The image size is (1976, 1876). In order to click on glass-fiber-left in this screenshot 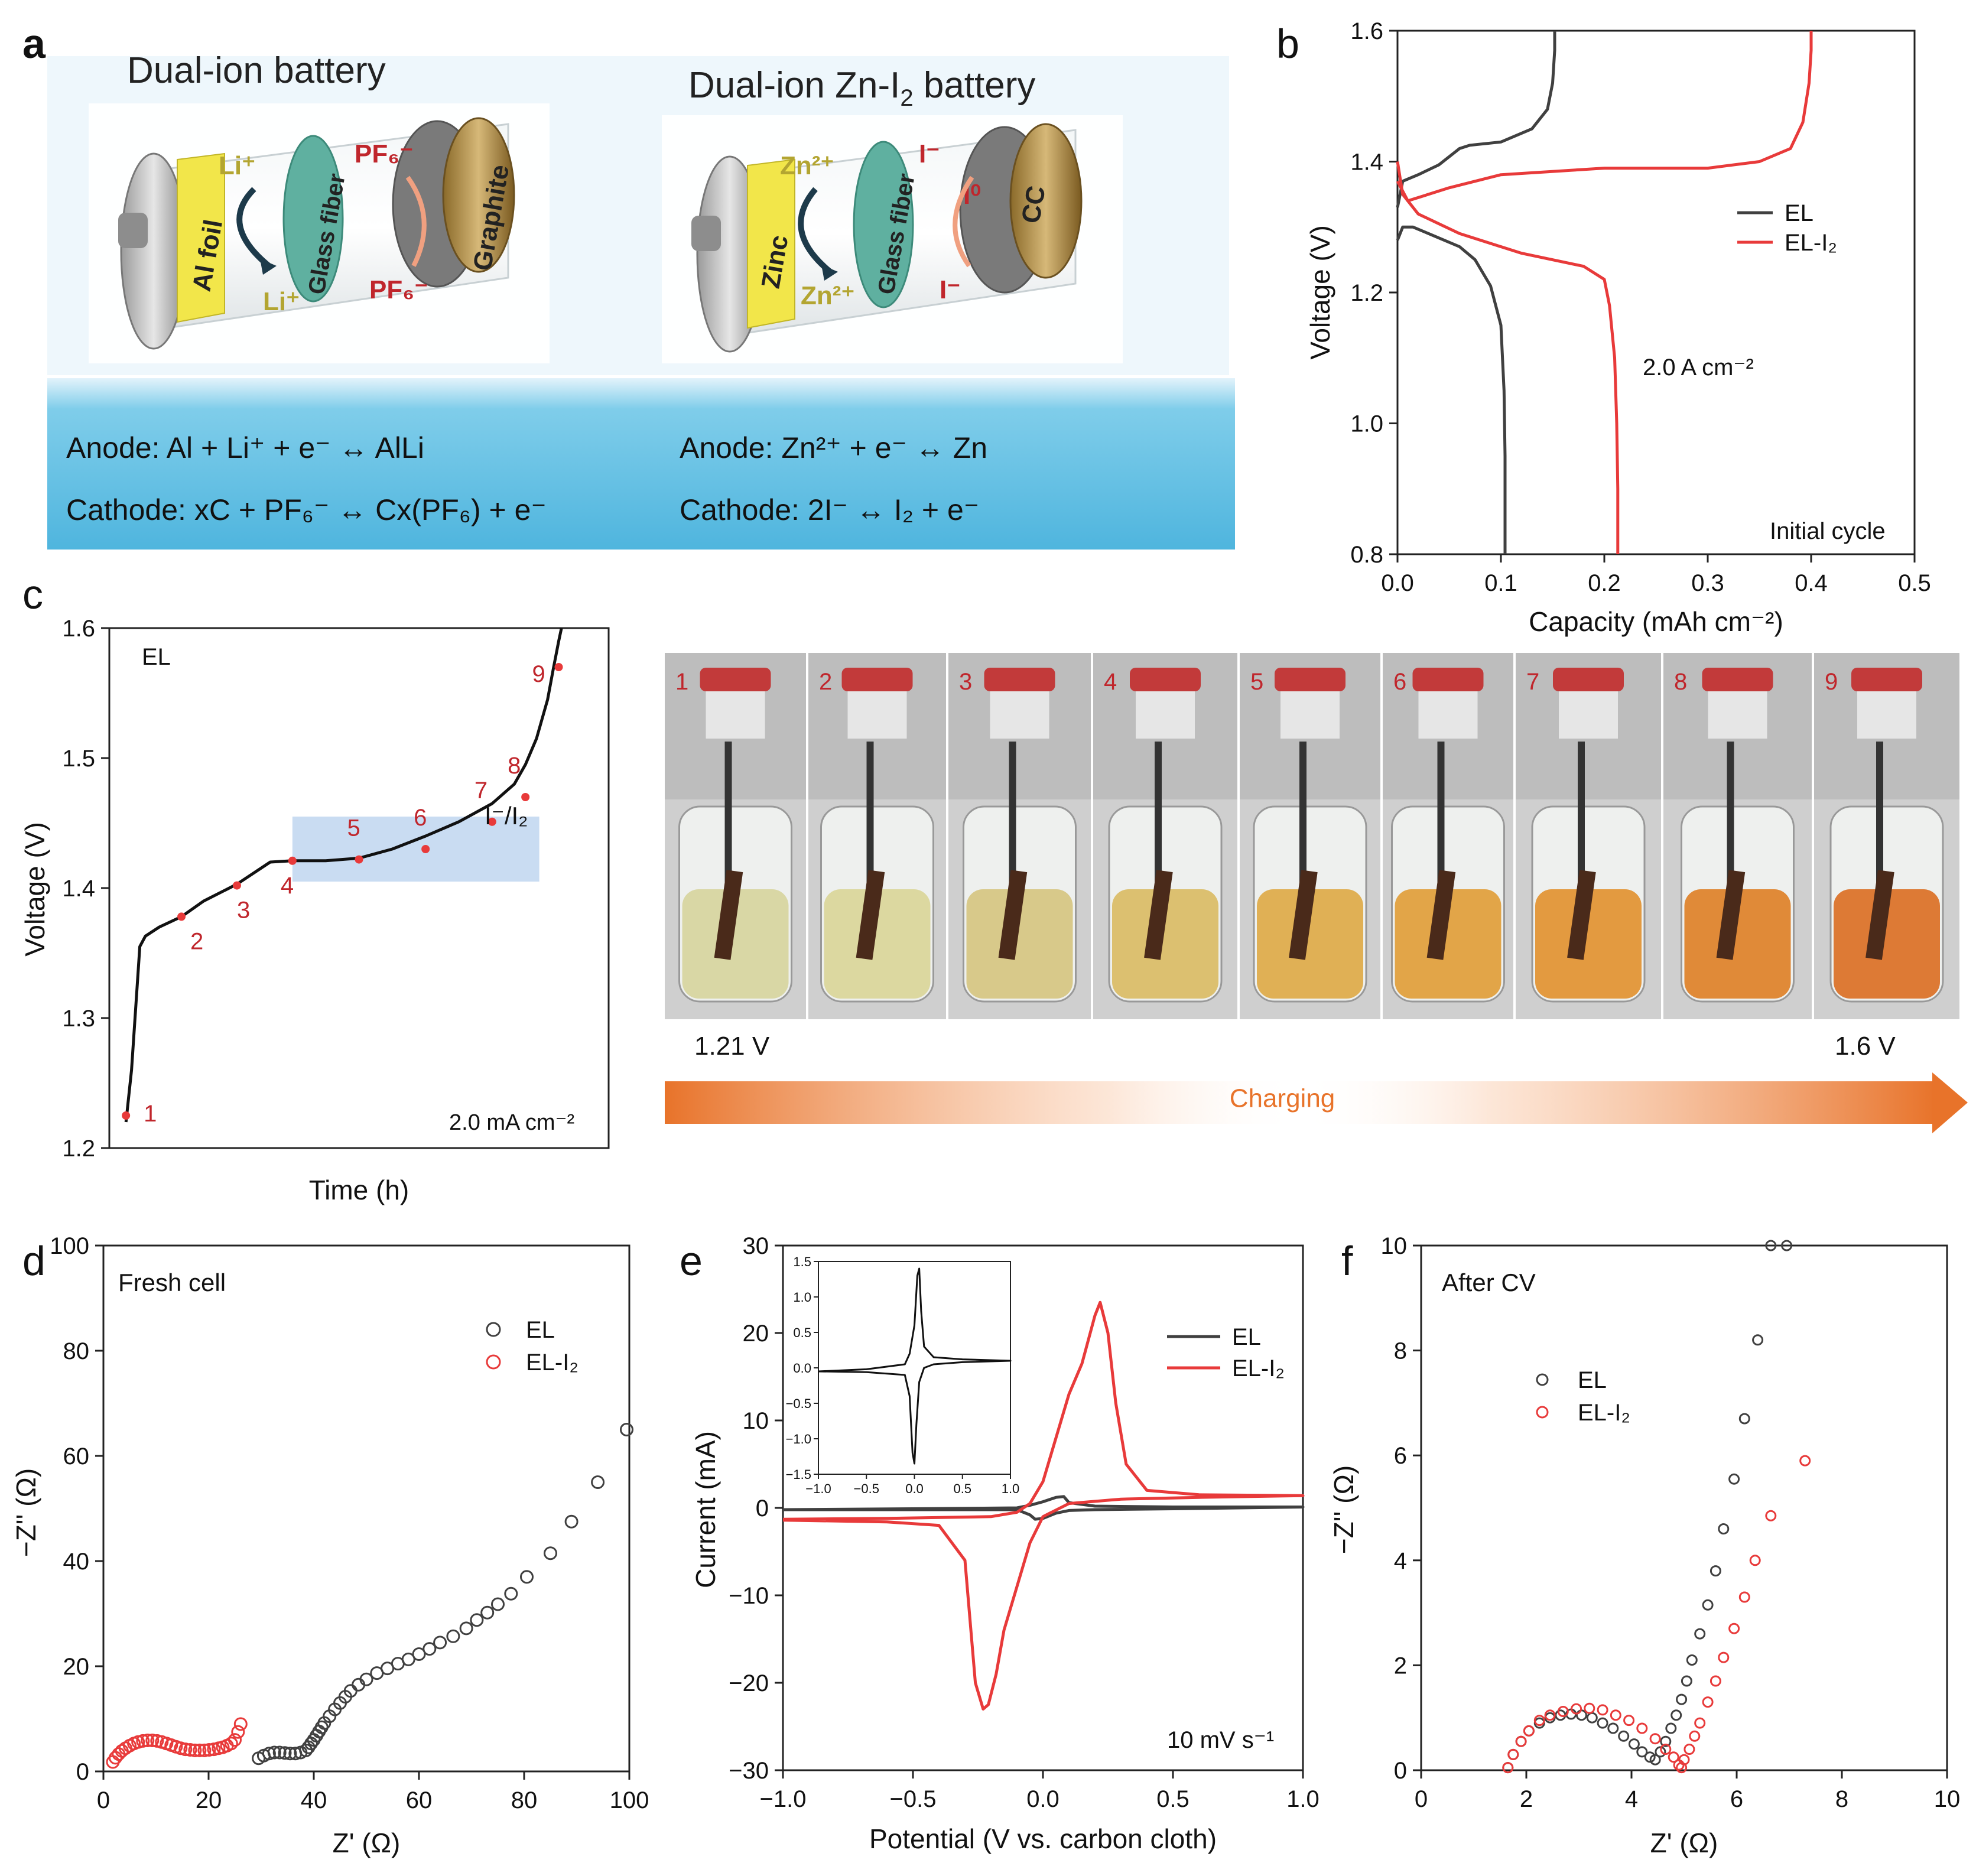, I will do `click(313, 219)`.